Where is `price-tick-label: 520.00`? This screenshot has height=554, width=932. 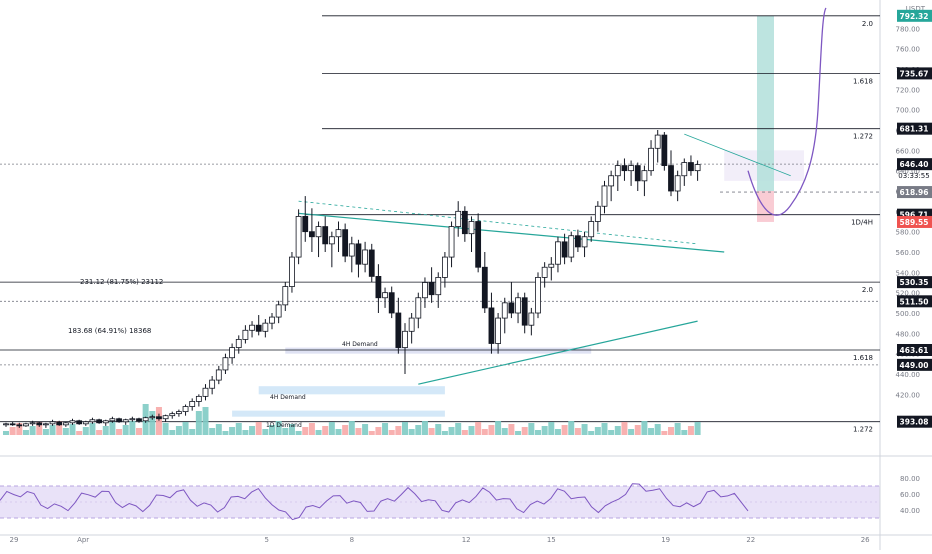
price-tick-label: 520.00 is located at coordinates (908, 294).